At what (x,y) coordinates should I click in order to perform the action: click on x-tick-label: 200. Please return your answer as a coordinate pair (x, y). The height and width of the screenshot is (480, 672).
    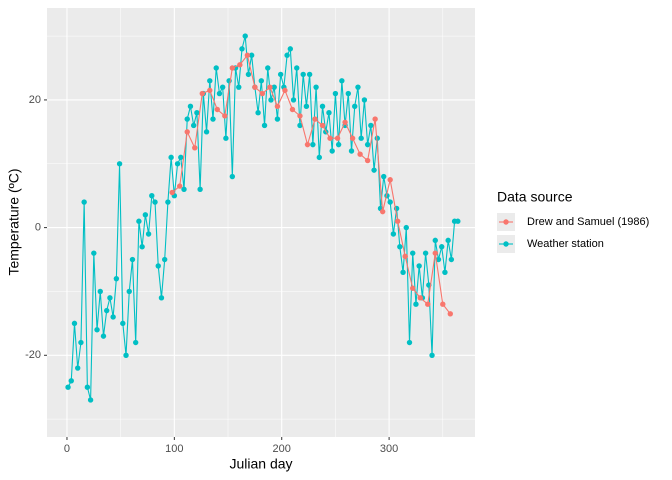
    Looking at the image, I should click on (282, 449).